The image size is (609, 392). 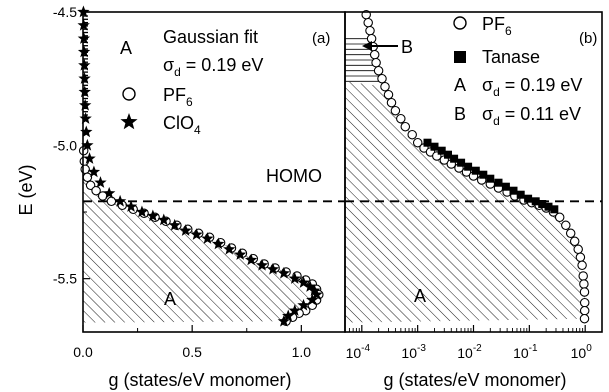 I want to click on legend-a-gaussian-fit: Gaussian fit, so click(x=210, y=37).